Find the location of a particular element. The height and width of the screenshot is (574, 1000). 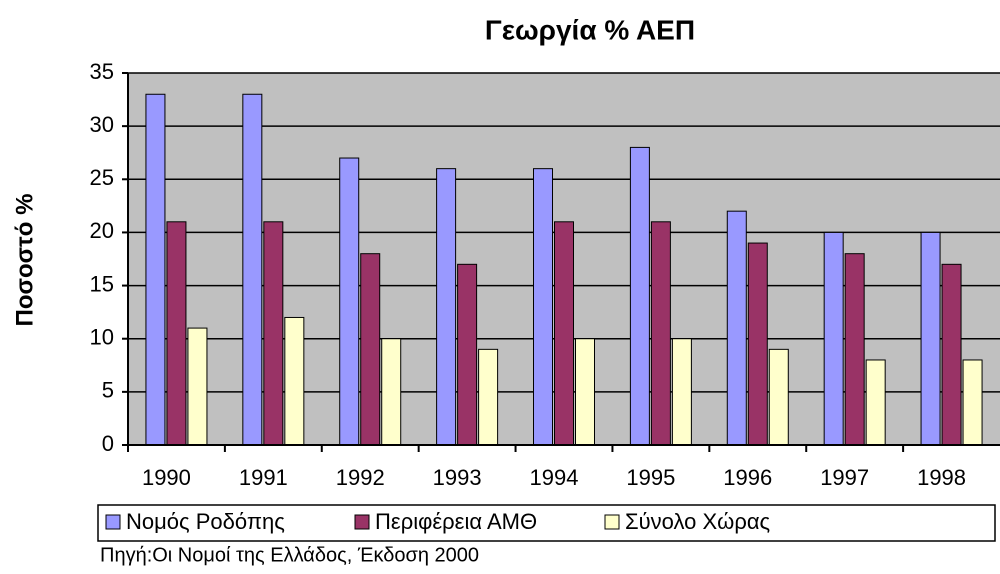

x-tick-label: 1994 is located at coordinates (554, 477).